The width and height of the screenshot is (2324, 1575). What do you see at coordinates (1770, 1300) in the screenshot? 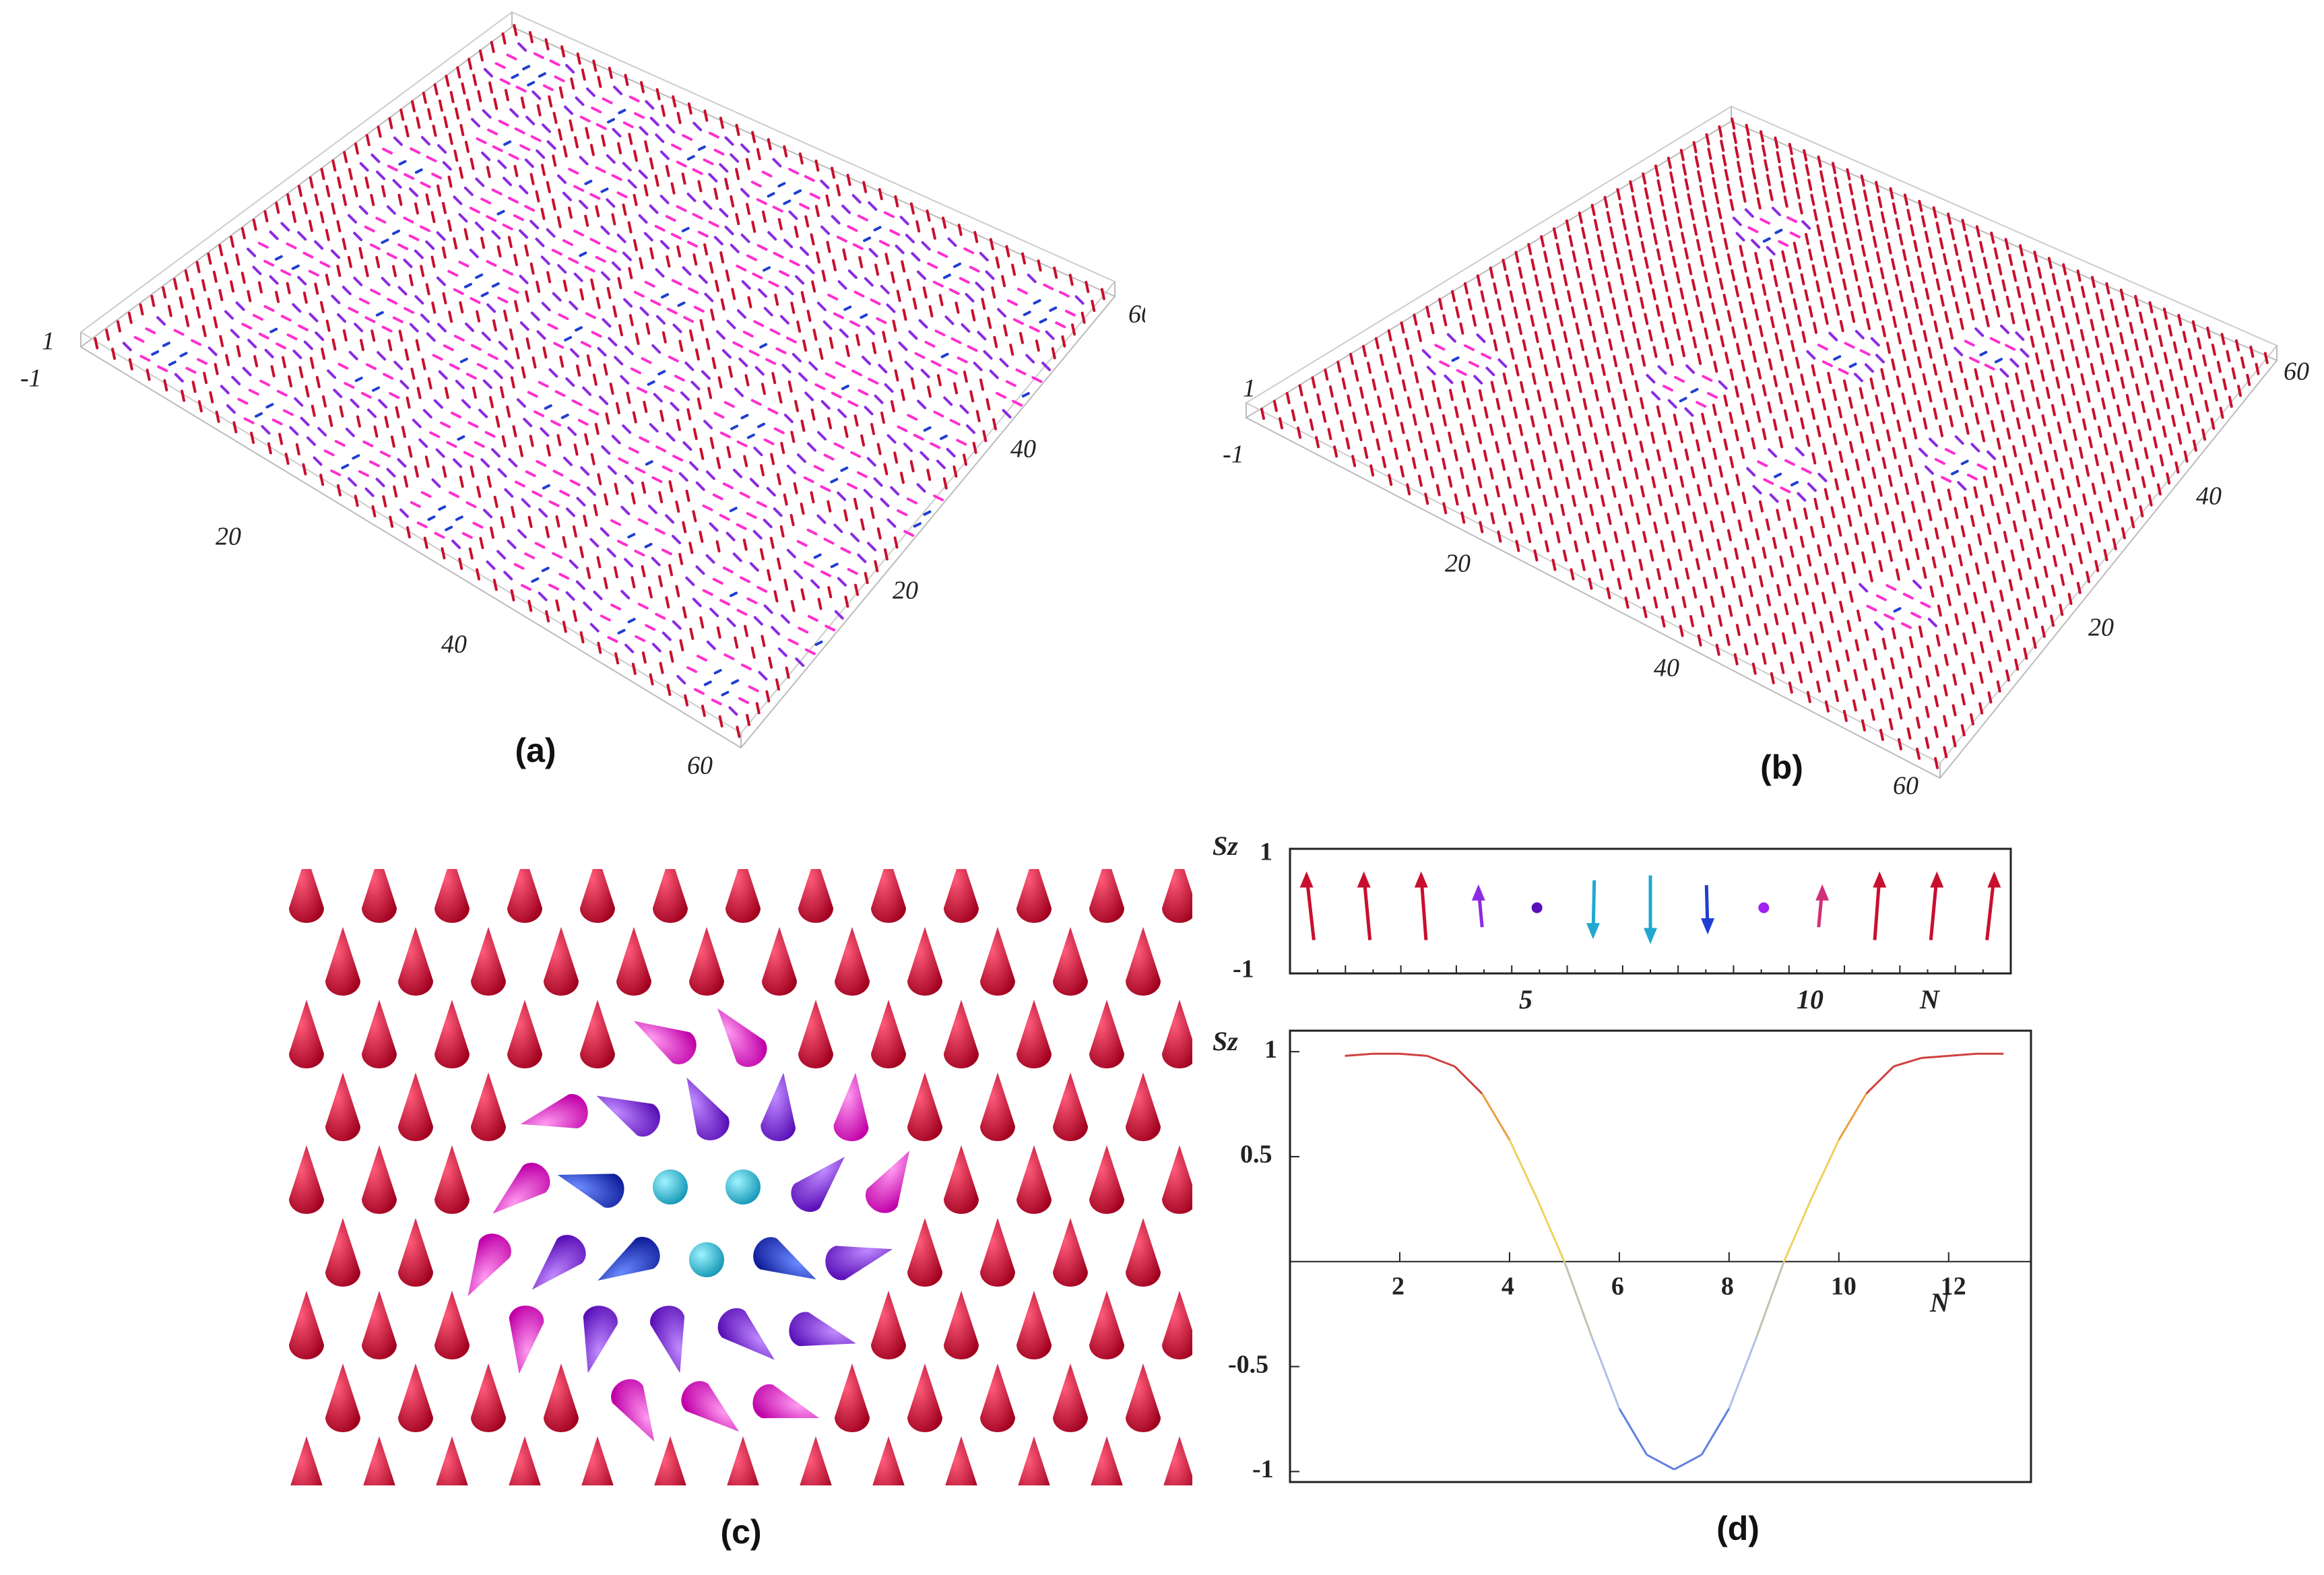
I see `curve-segment` at bounding box center [1770, 1300].